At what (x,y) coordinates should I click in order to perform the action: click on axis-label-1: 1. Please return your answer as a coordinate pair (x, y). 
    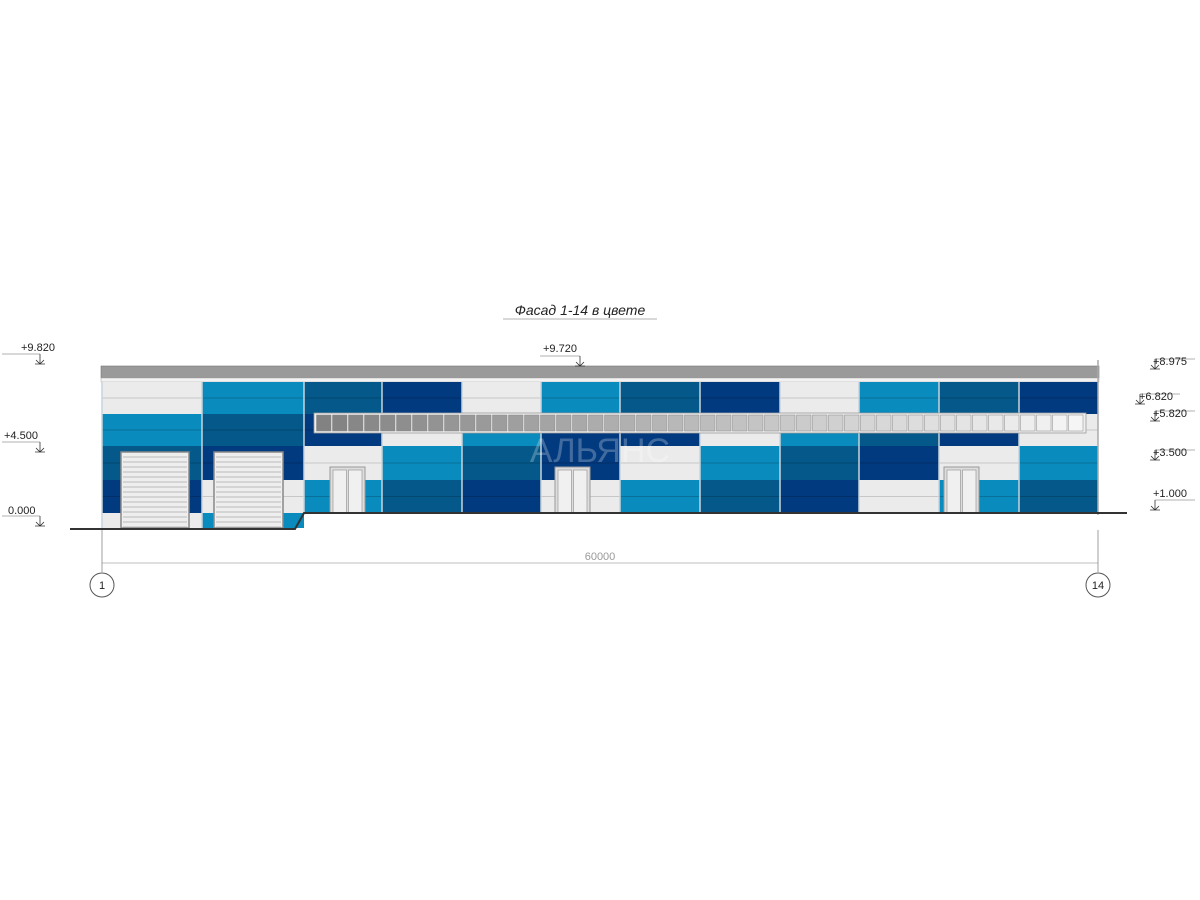
    Looking at the image, I should click on (102, 586).